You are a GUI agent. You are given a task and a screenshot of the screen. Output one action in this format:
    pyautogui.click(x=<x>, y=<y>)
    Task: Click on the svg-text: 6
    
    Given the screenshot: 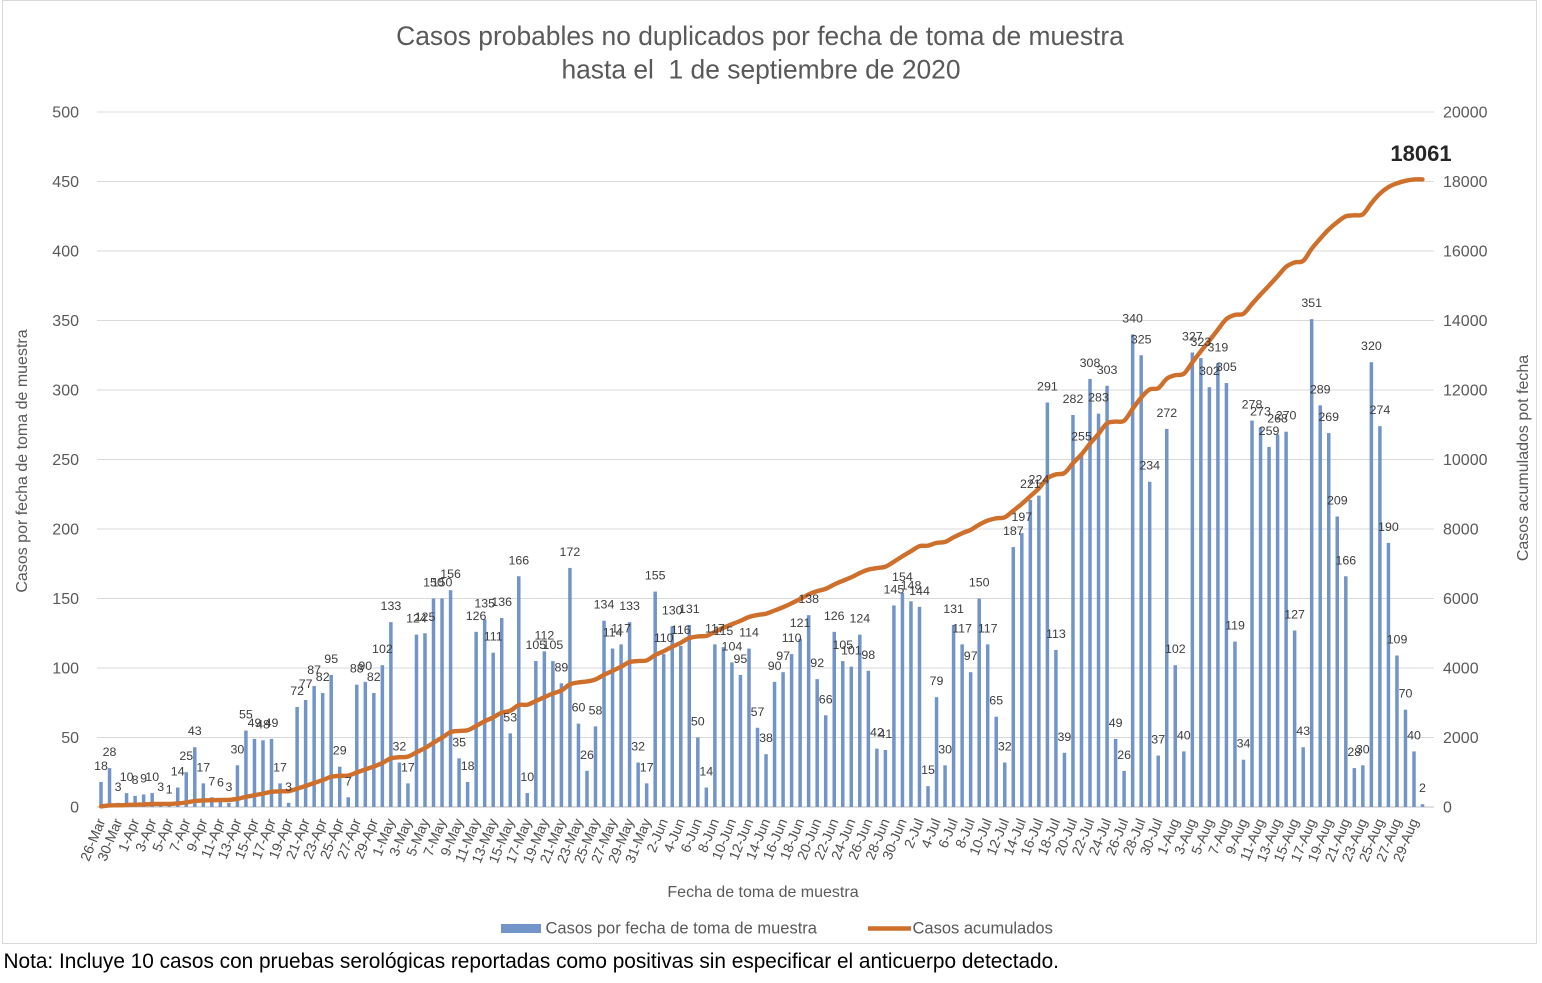 What is the action you would take?
    pyautogui.click(x=220, y=783)
    